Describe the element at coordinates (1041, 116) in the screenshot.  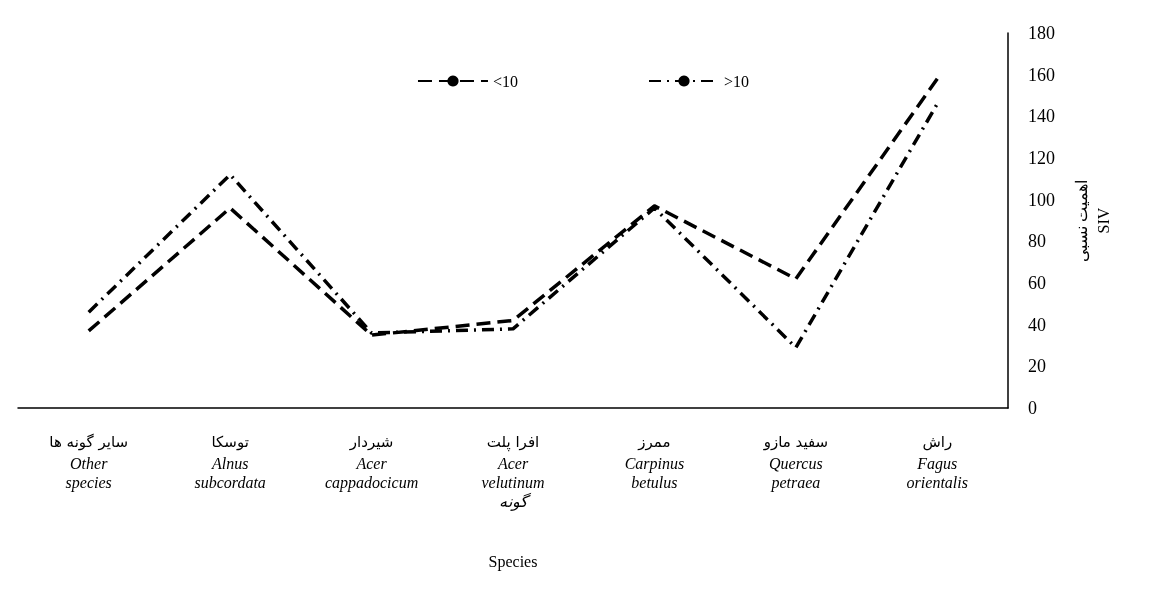
I see `y-tick-label: 140` at that location.